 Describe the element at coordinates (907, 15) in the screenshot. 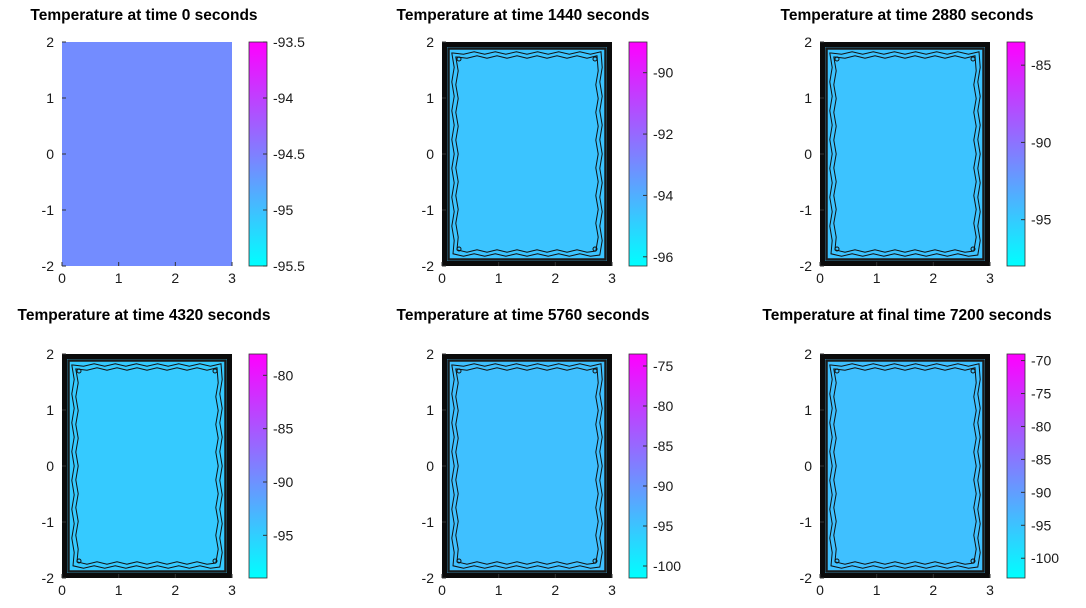

I see `panel-title: Temperature at time 2880 seconds` at that location.